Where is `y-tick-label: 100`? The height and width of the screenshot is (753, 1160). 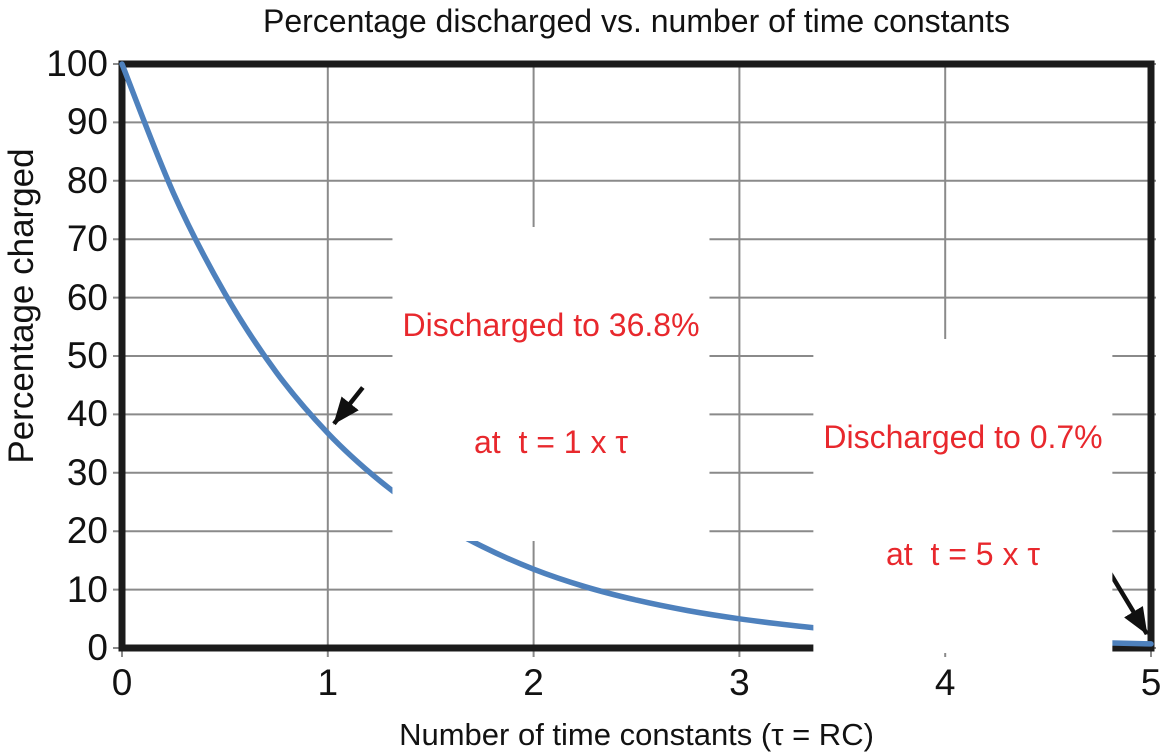 y-tick-label: 100 is located at coordinates (77, 63).